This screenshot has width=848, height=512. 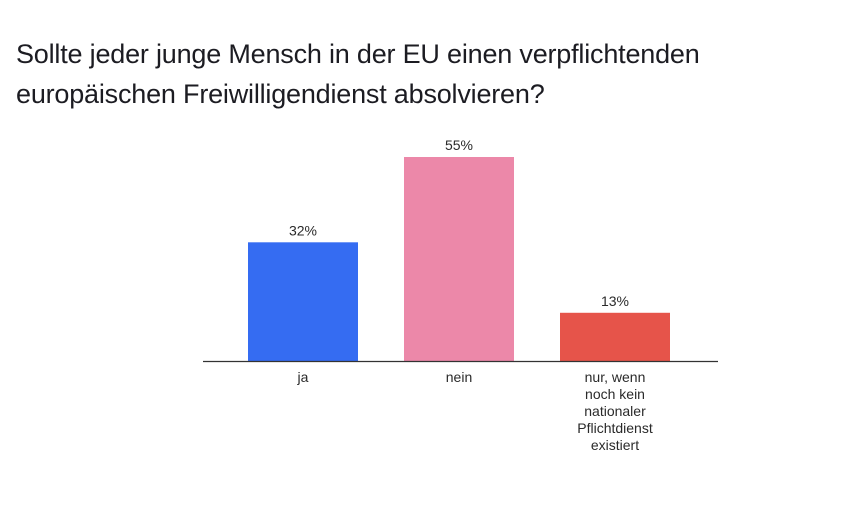 What do you see at coordinates (615, 301) in the screenshot?
I see `bar-value-label-3: 13%` at bounding box center [615, 301].